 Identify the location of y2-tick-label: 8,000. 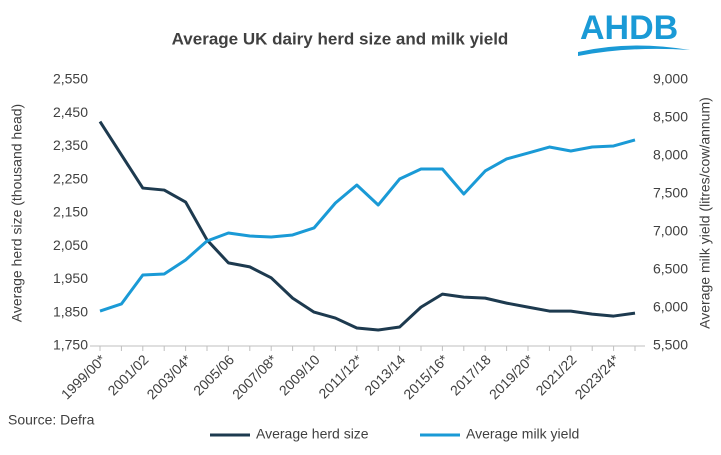
(670, 155).